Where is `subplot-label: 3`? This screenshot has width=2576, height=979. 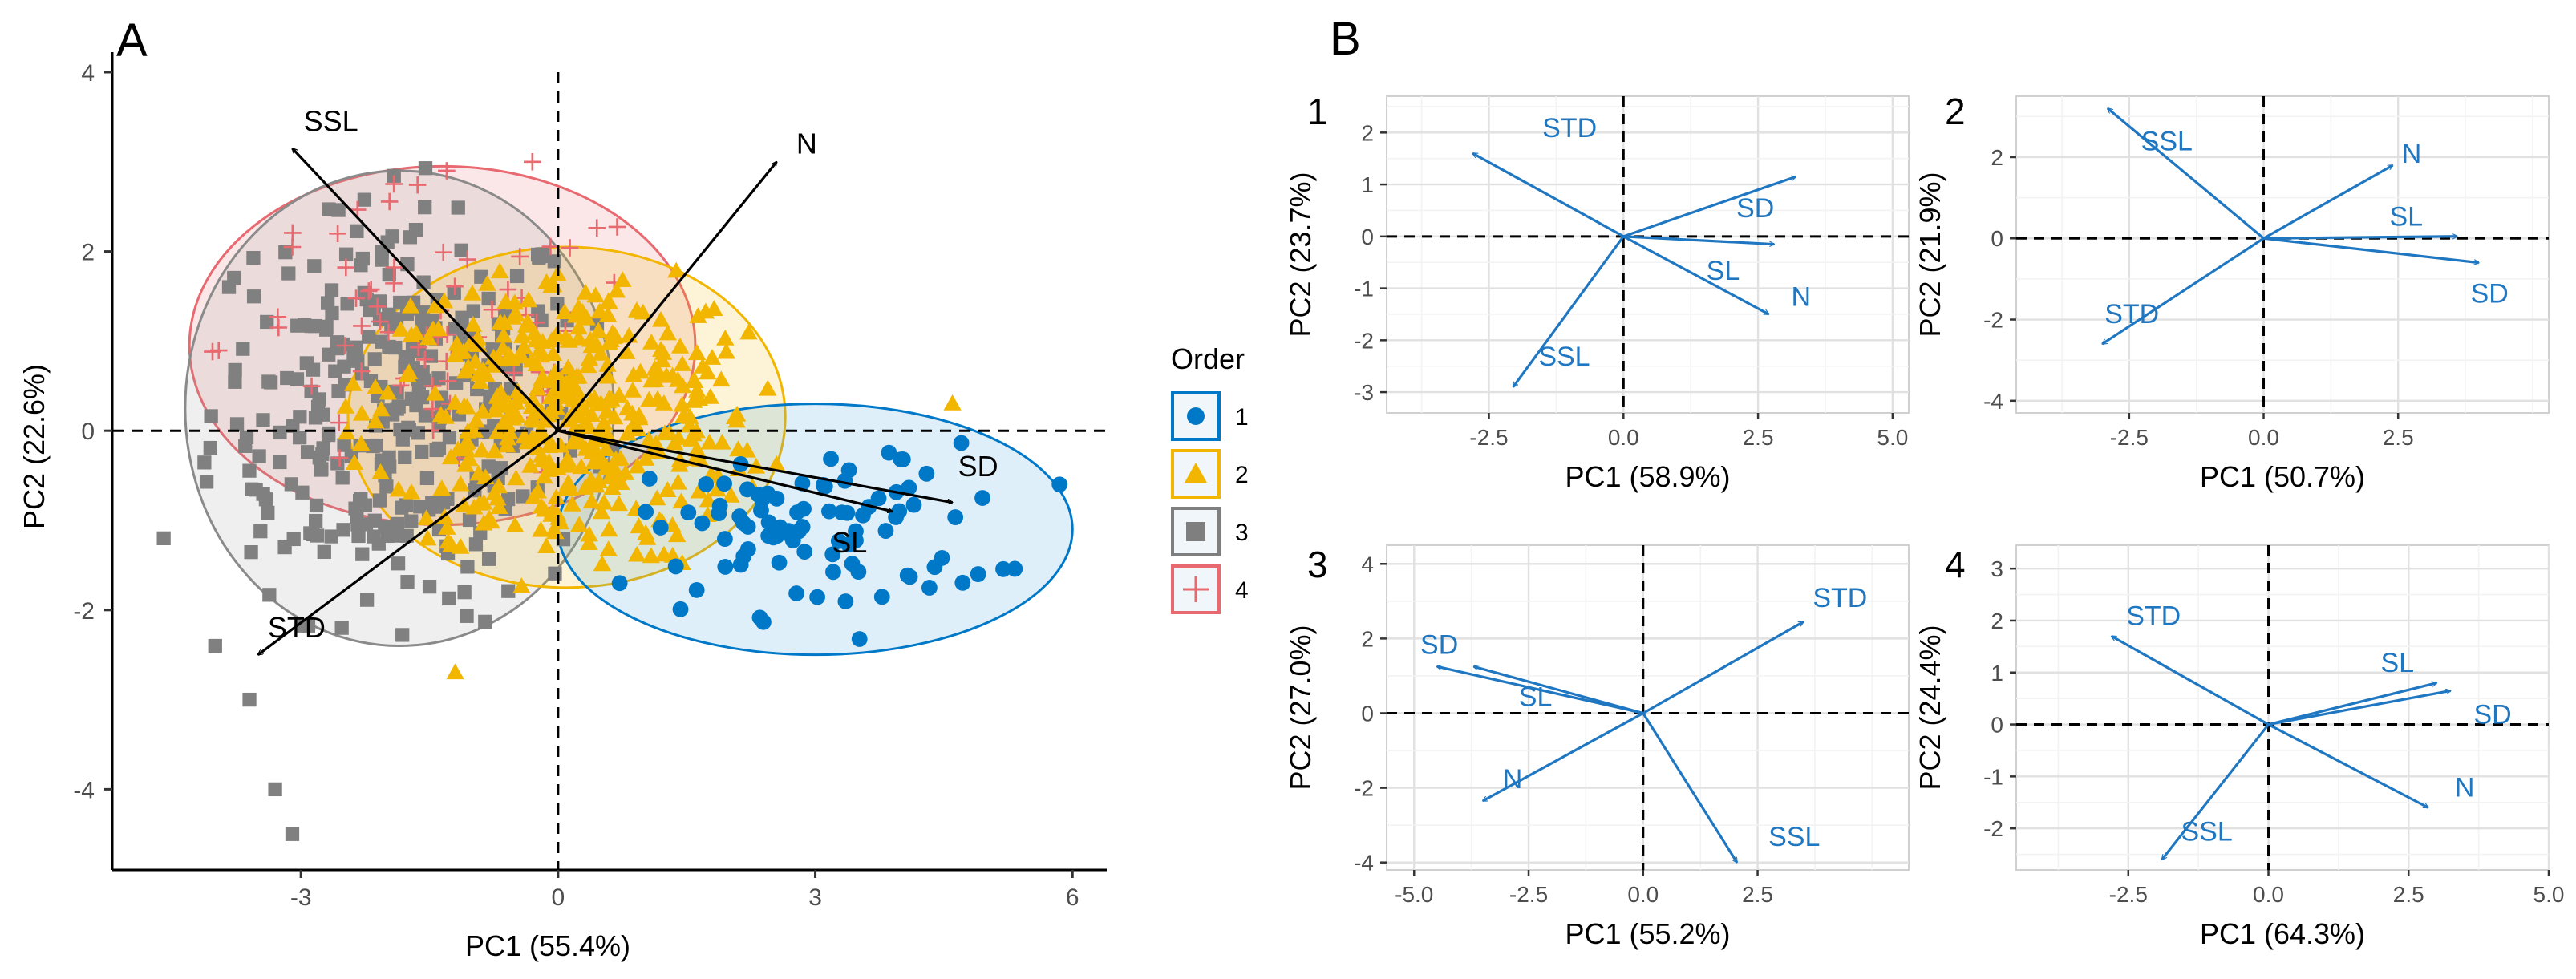
subplot-label: 3 is located at coordinates (1317, 564).